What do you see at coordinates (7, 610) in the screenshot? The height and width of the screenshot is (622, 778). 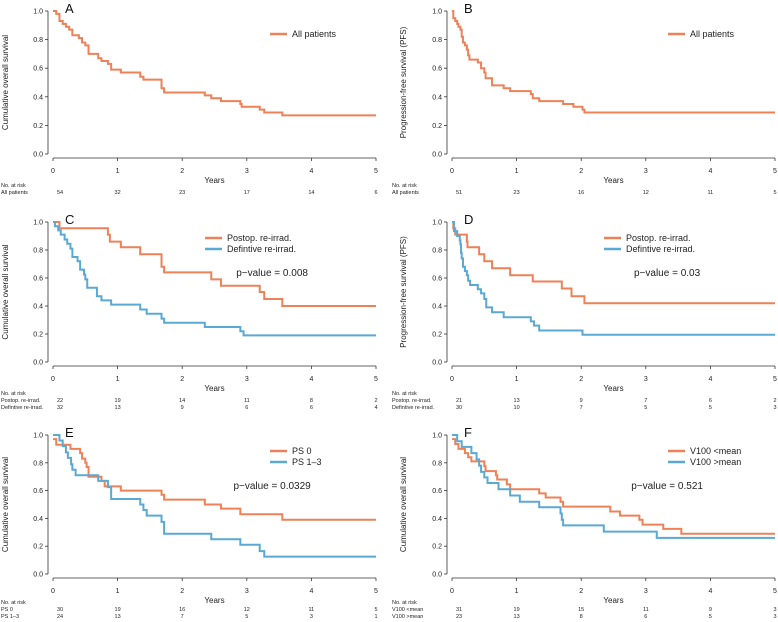 I see `risk-row-label: PS 0` at bounding box center [7, 610].